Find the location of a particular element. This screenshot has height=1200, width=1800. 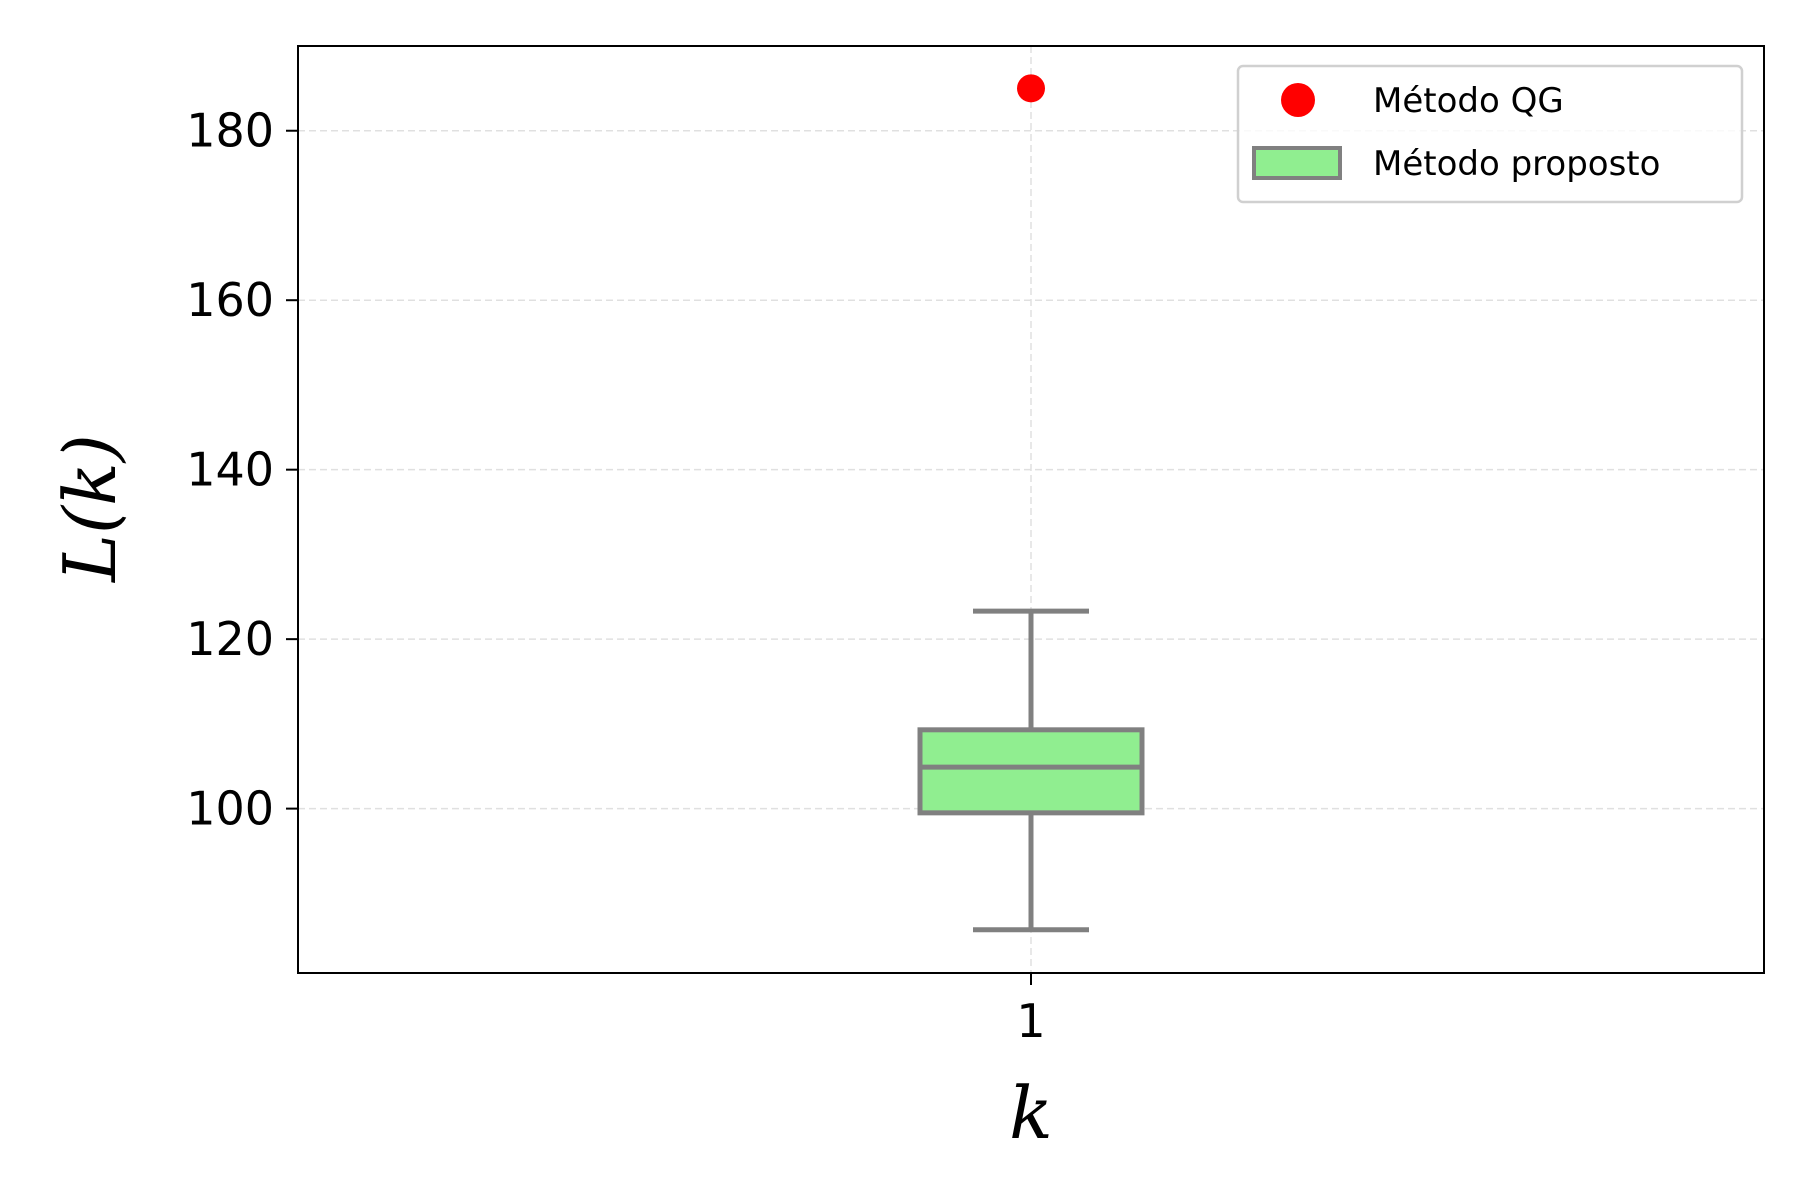

legend-entry-metodo-qg: Método QG is located at coordinates (1468, 101).